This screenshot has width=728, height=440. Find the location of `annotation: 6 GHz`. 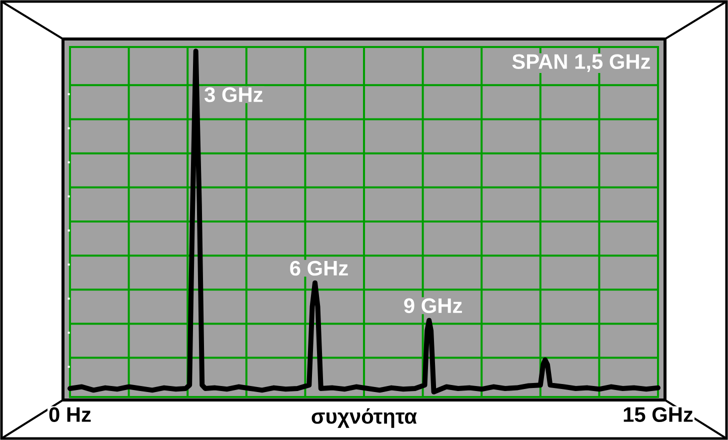

annotation: 6 GHz is located at coordinates (319, 268).